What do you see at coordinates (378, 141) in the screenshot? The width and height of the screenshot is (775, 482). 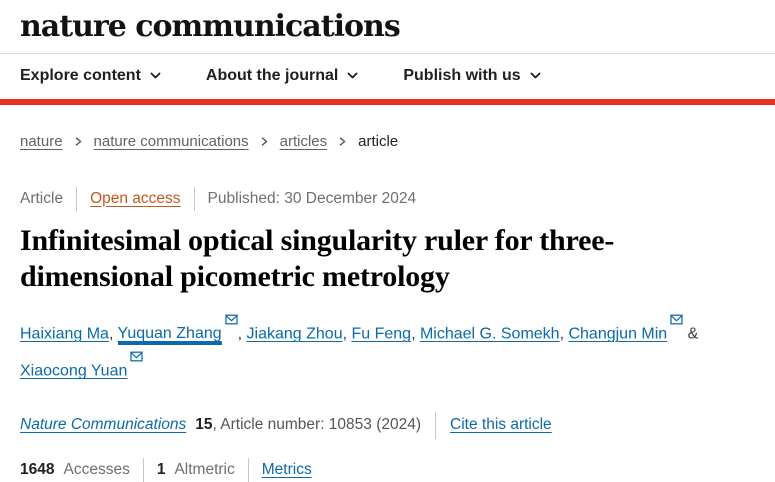 I see `breadcrumb-article-current: article` at bounding box center [378, 141].